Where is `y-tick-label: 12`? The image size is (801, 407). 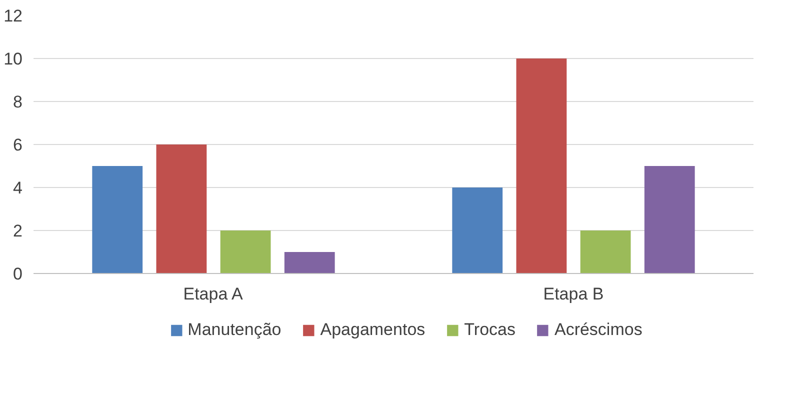 y-tick-label: 12 is located at coordinates (13, 16).